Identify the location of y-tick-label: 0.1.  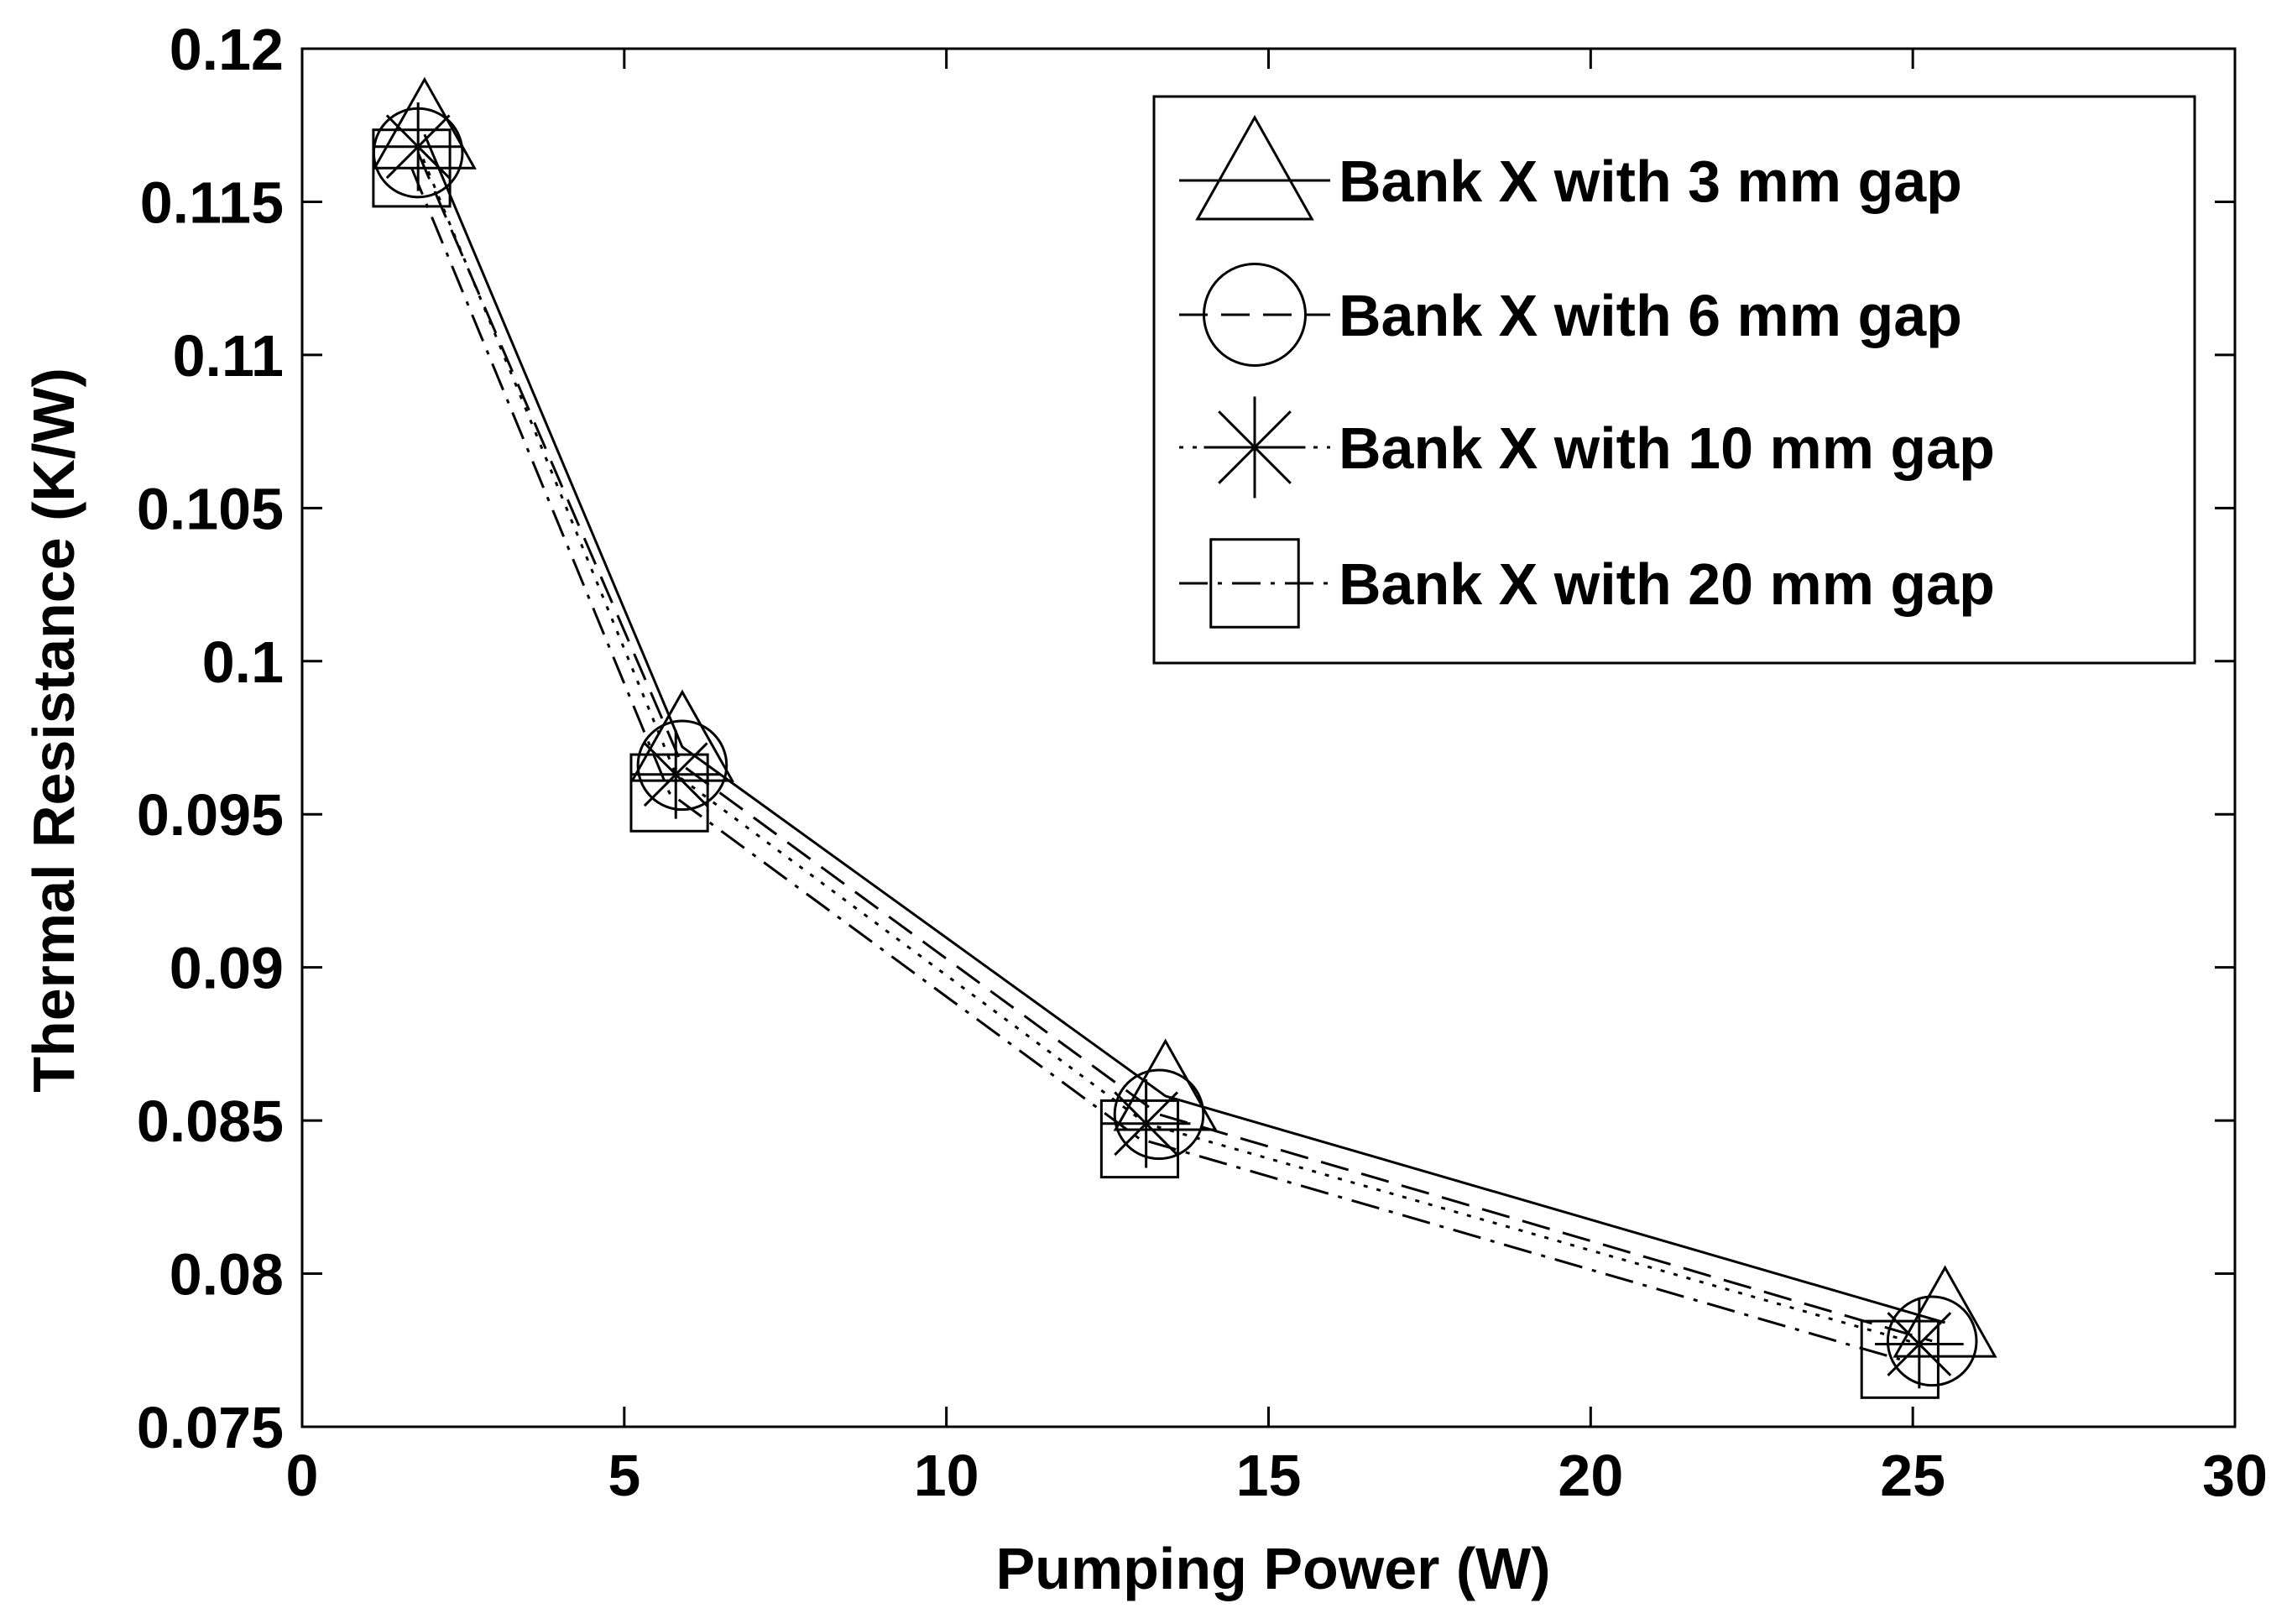
(243, 662).